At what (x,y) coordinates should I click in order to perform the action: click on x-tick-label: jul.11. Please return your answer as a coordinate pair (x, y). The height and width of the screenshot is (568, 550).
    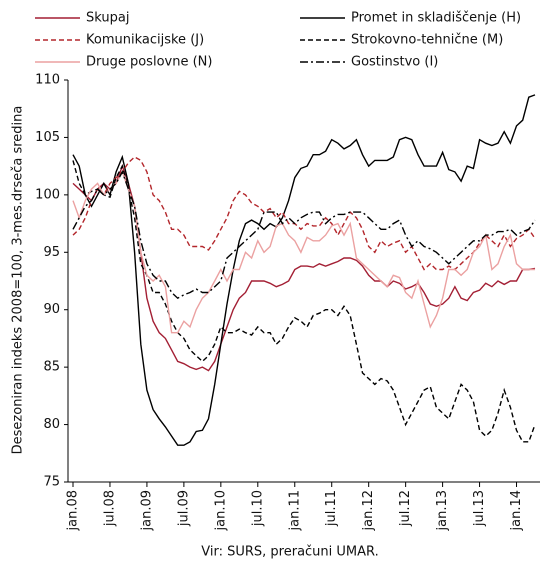
    Looking at the image, I should click on (331, 508).